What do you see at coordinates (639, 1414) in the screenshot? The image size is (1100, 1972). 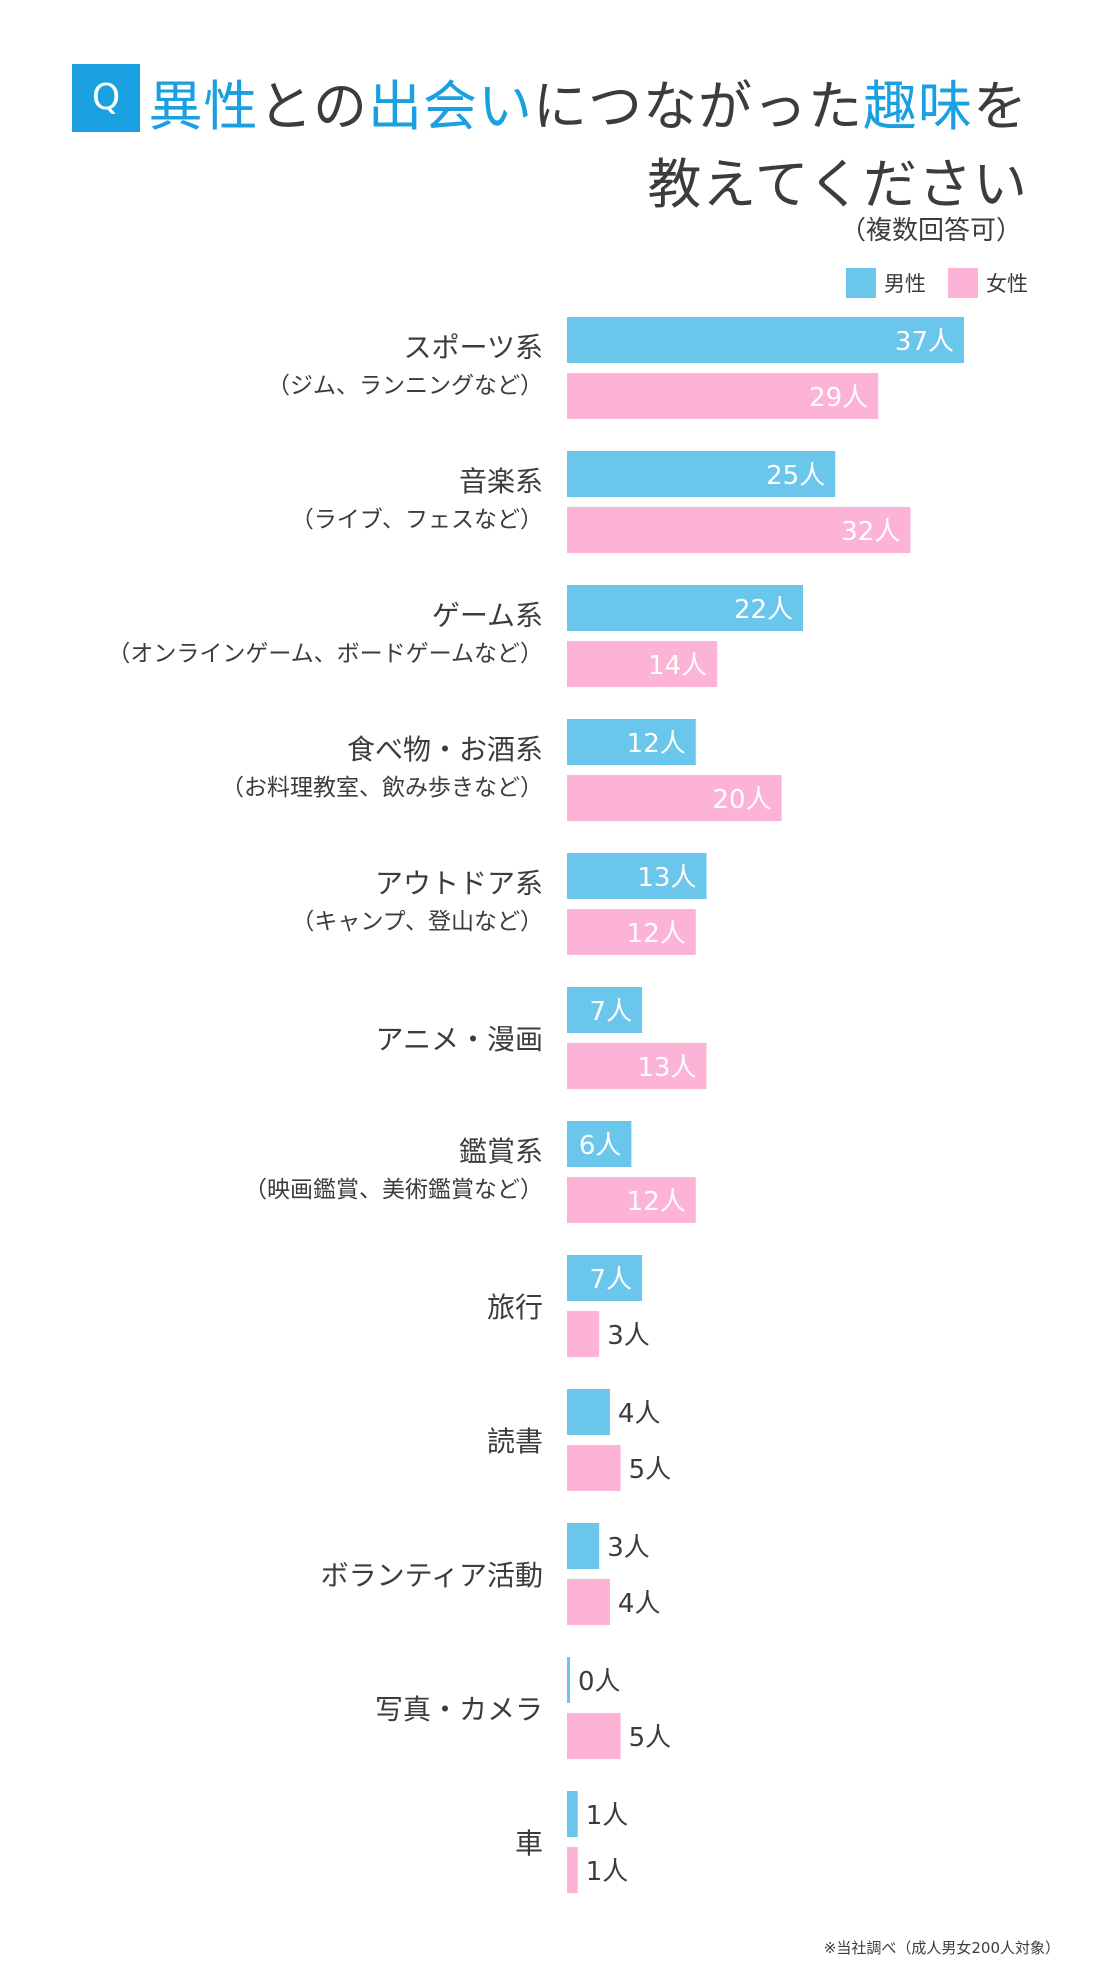 I see `data-label-male: 4人` at bounding box center [639, 1414].